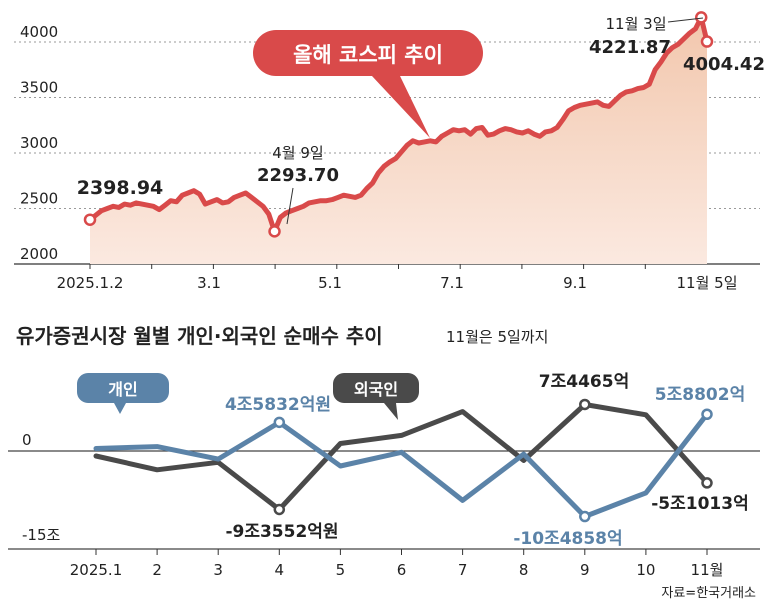 The width and height of the screenshot is (768, 606). I want to click on kospi-x-axis: 2025.1.2 3.1 5.1 7.1 9.1 11월 5일, so click(397, 278).